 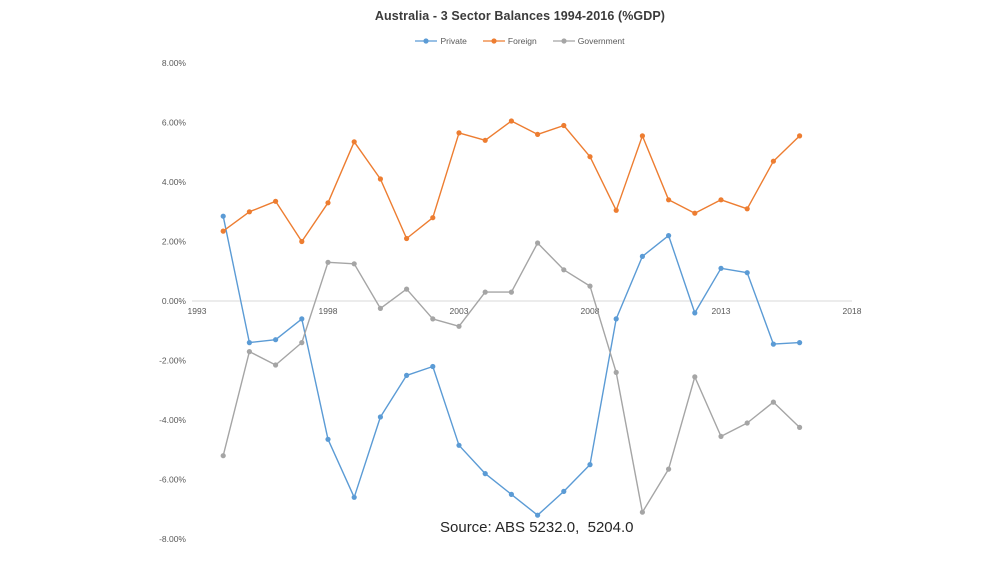 I want to click on source-note: Source: ABS 5232.0, 5204.0, so click(x=537, y=527).